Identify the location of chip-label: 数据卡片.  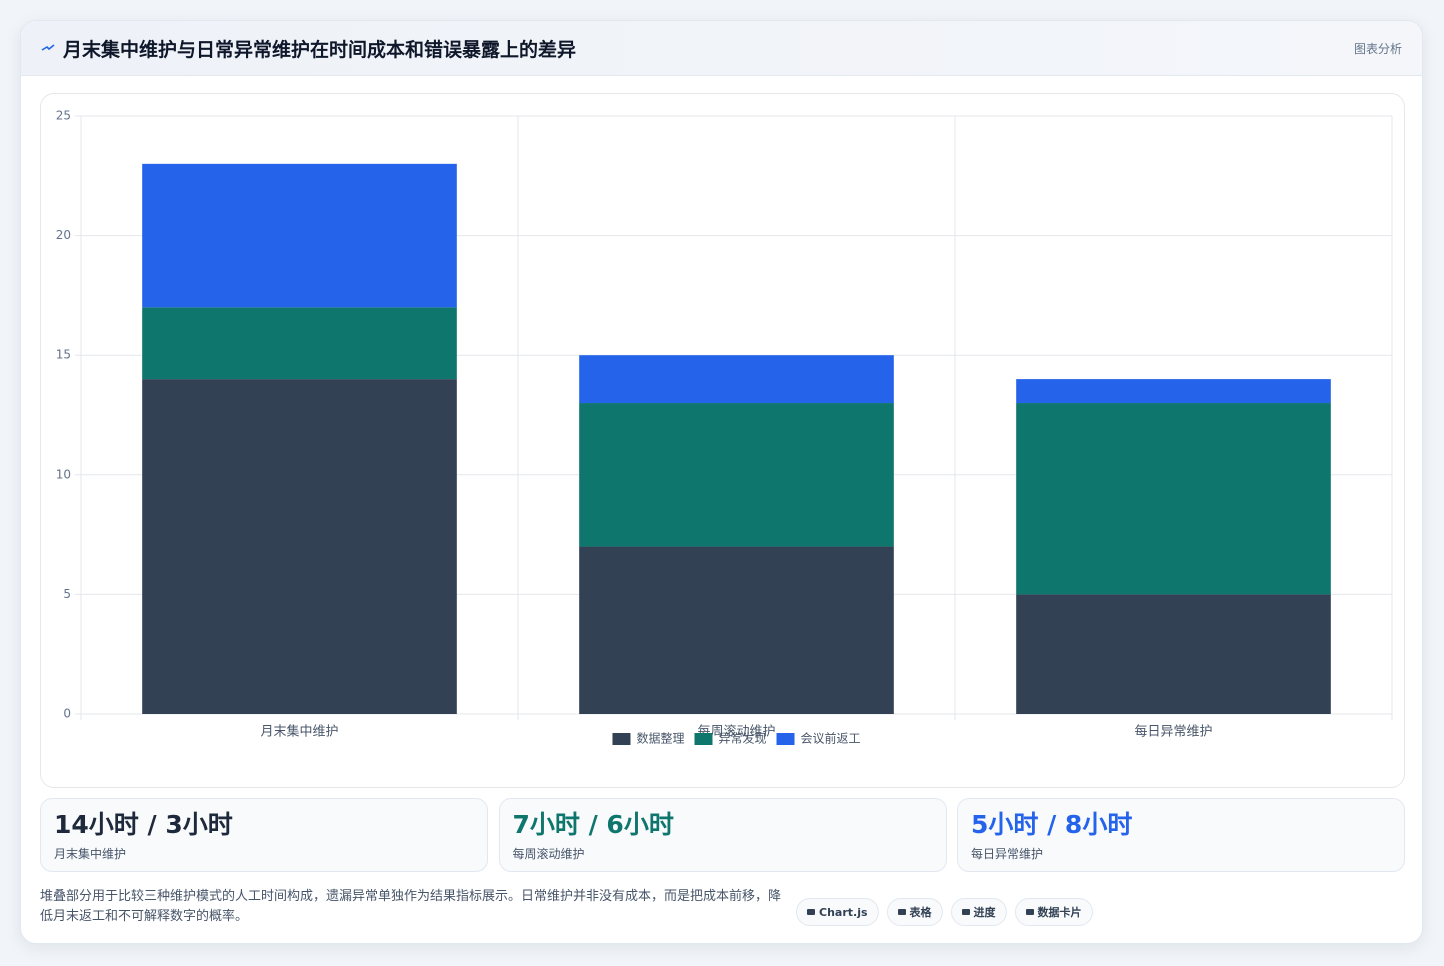
(1059, 912).